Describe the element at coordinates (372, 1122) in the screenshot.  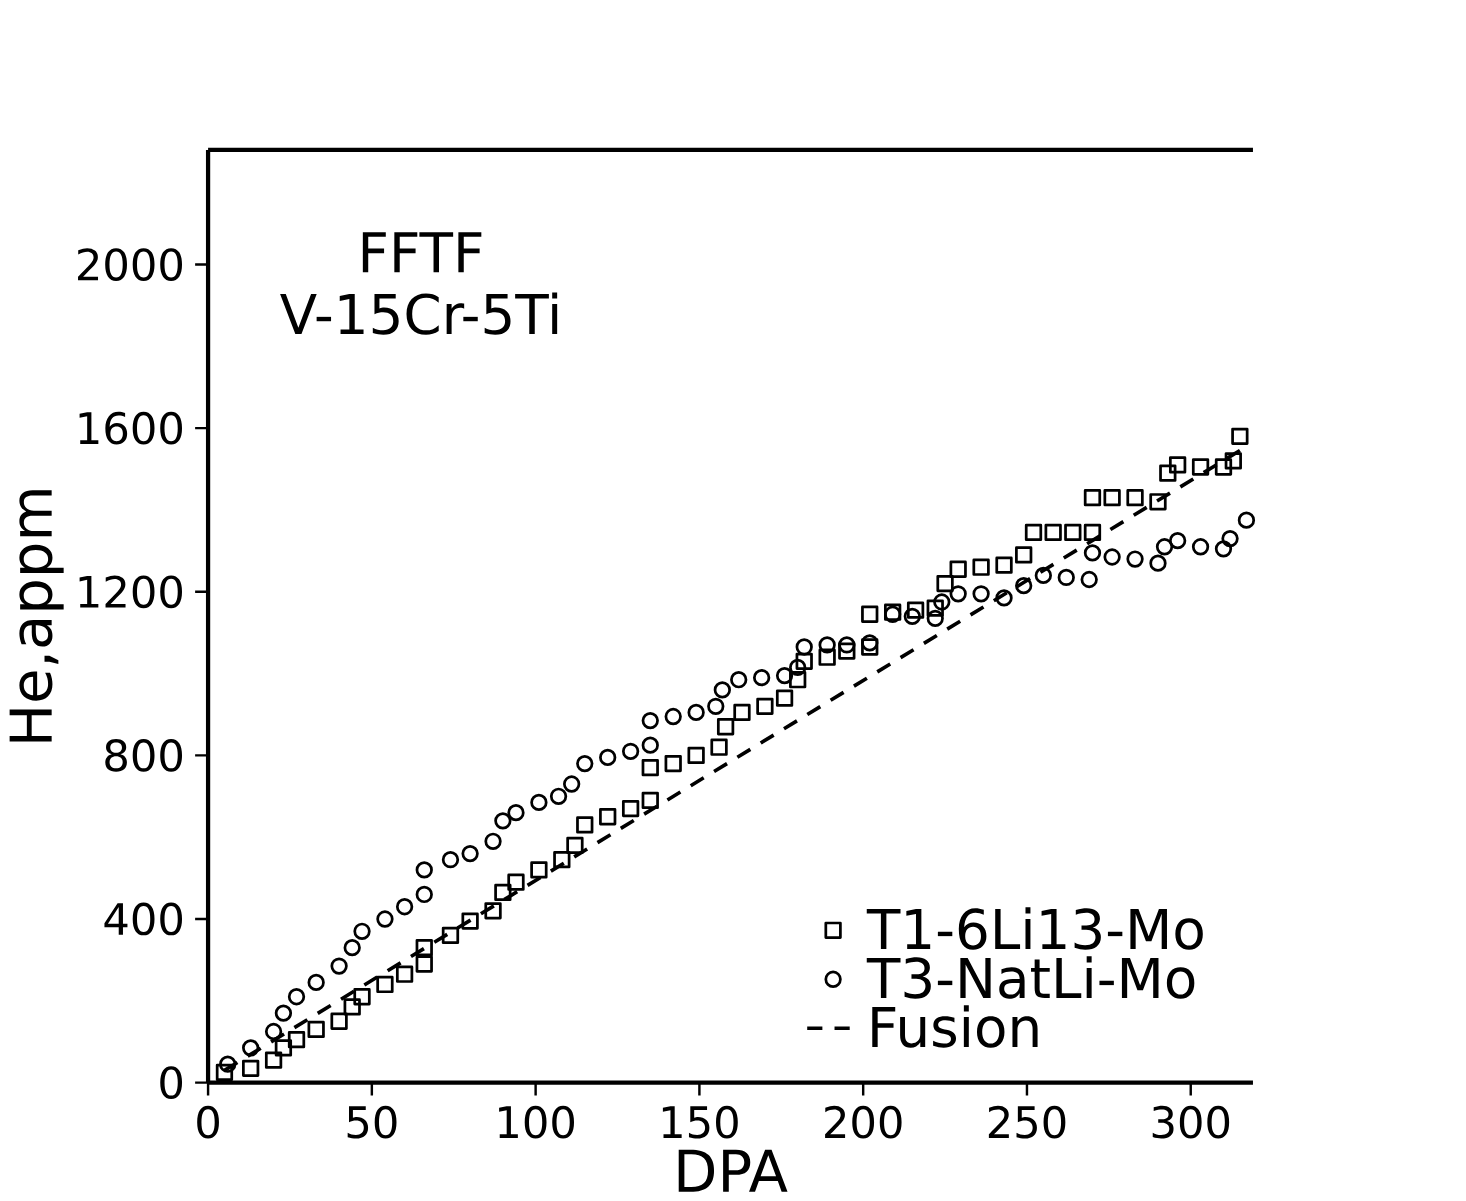
I see `x-tick-label: 50` at that location.